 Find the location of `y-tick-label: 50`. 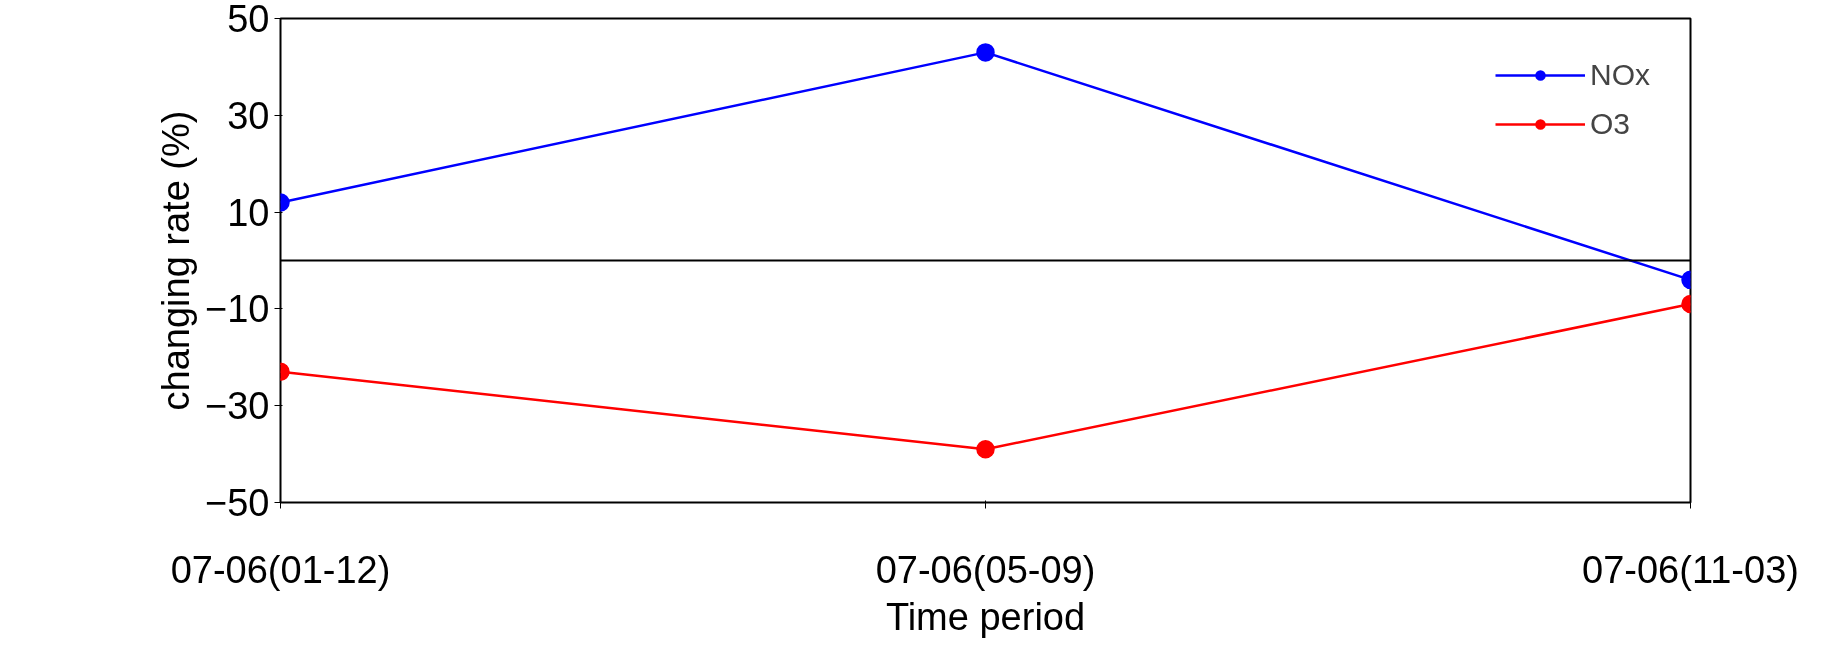

y-tick-label: 50 is located at coordinates (248, 20).